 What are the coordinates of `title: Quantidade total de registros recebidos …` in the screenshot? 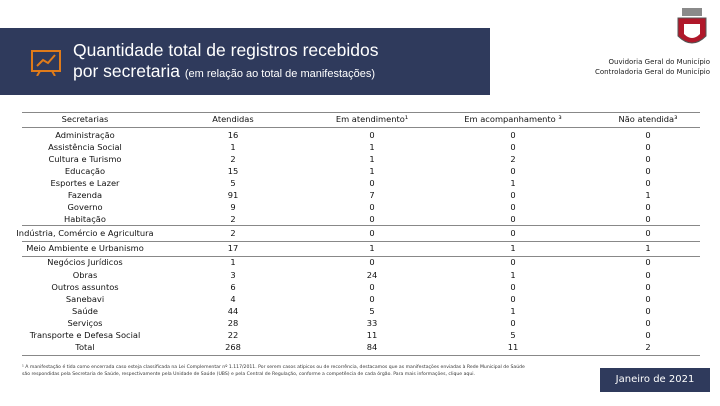 It's located at (225, 62).